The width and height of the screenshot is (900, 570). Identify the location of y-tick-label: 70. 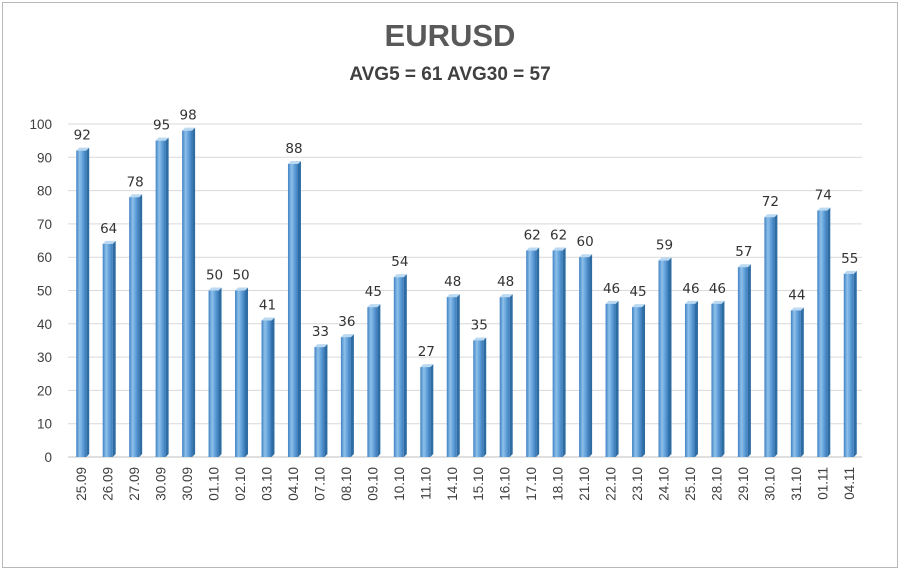
(44, 224).